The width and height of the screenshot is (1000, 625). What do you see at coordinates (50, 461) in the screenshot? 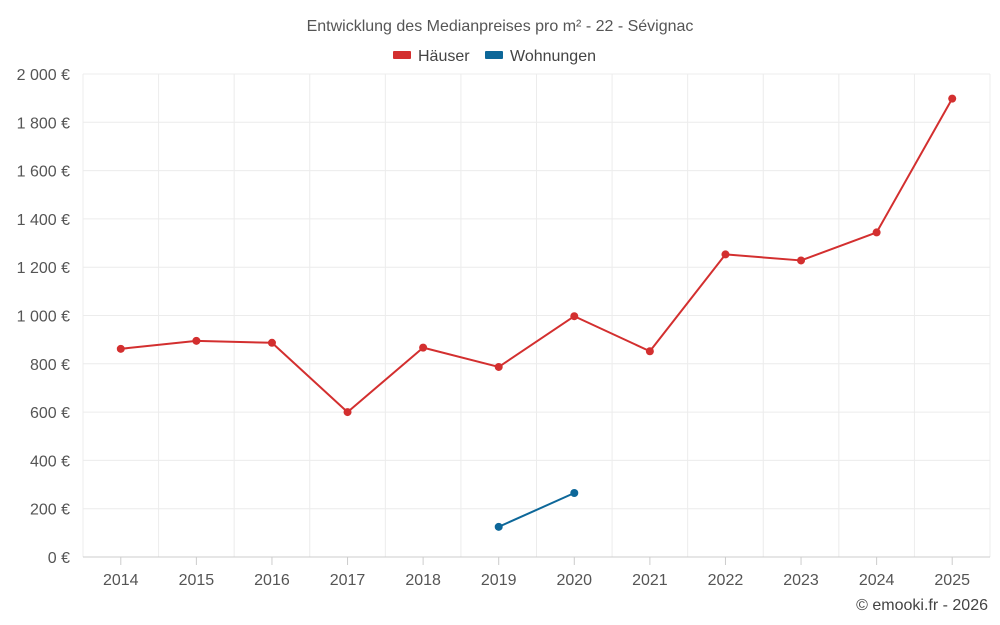
I see `y-tick-label: 400 €` at bounding box center [50, 461].